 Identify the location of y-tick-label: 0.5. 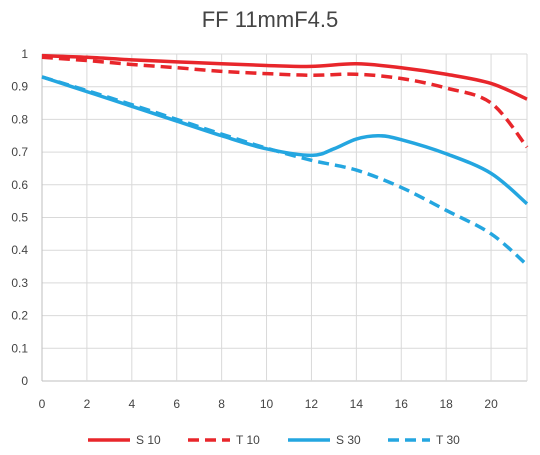
(19, 218).